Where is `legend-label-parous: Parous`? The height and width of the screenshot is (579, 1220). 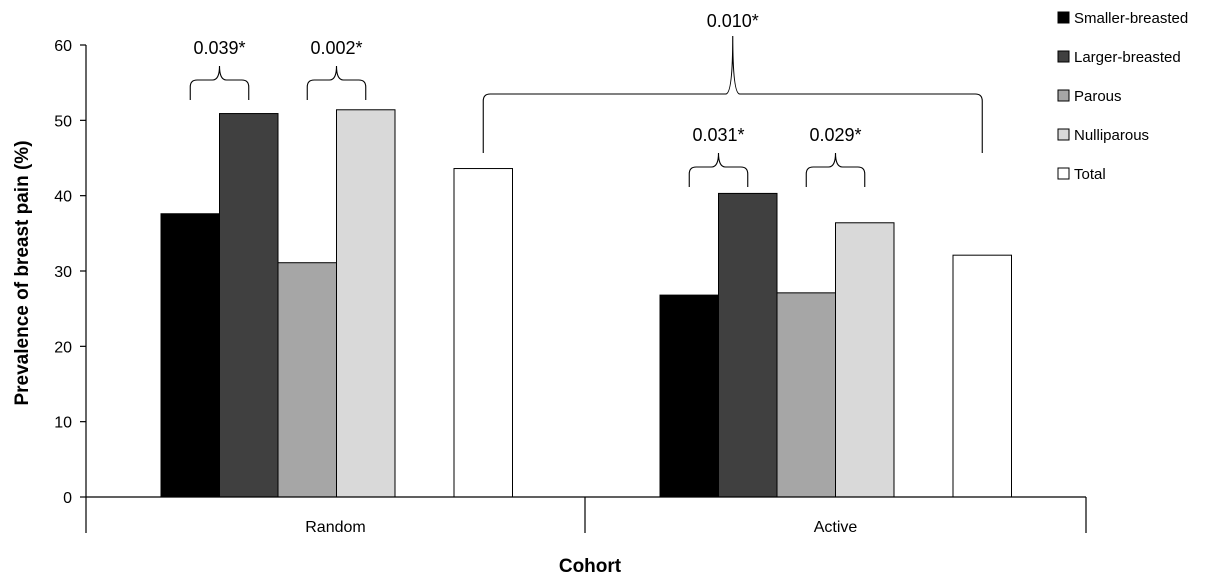
legend-label-parous: Parous is located at coordinates (1098, 96).